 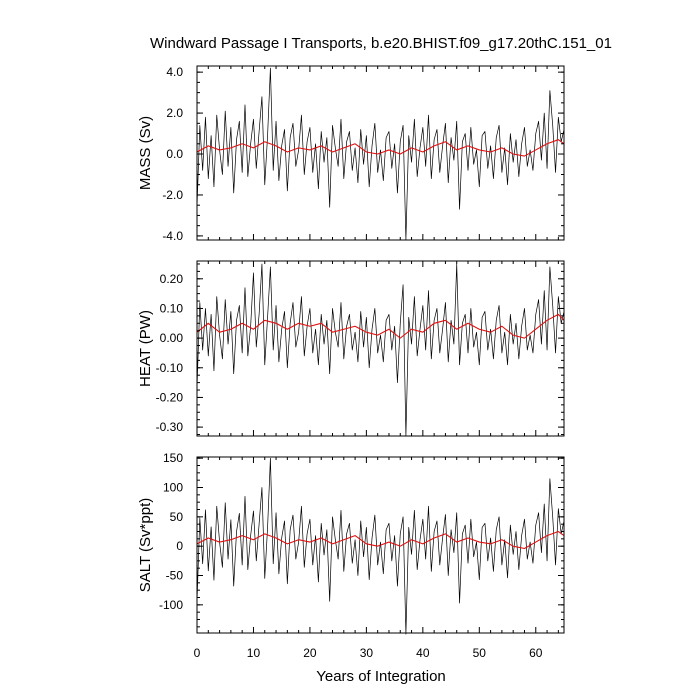 What do you see at coordinates (480, 653) in the screenshot?
I see `x-tick-label: 50` at bounding box center [480, 653].